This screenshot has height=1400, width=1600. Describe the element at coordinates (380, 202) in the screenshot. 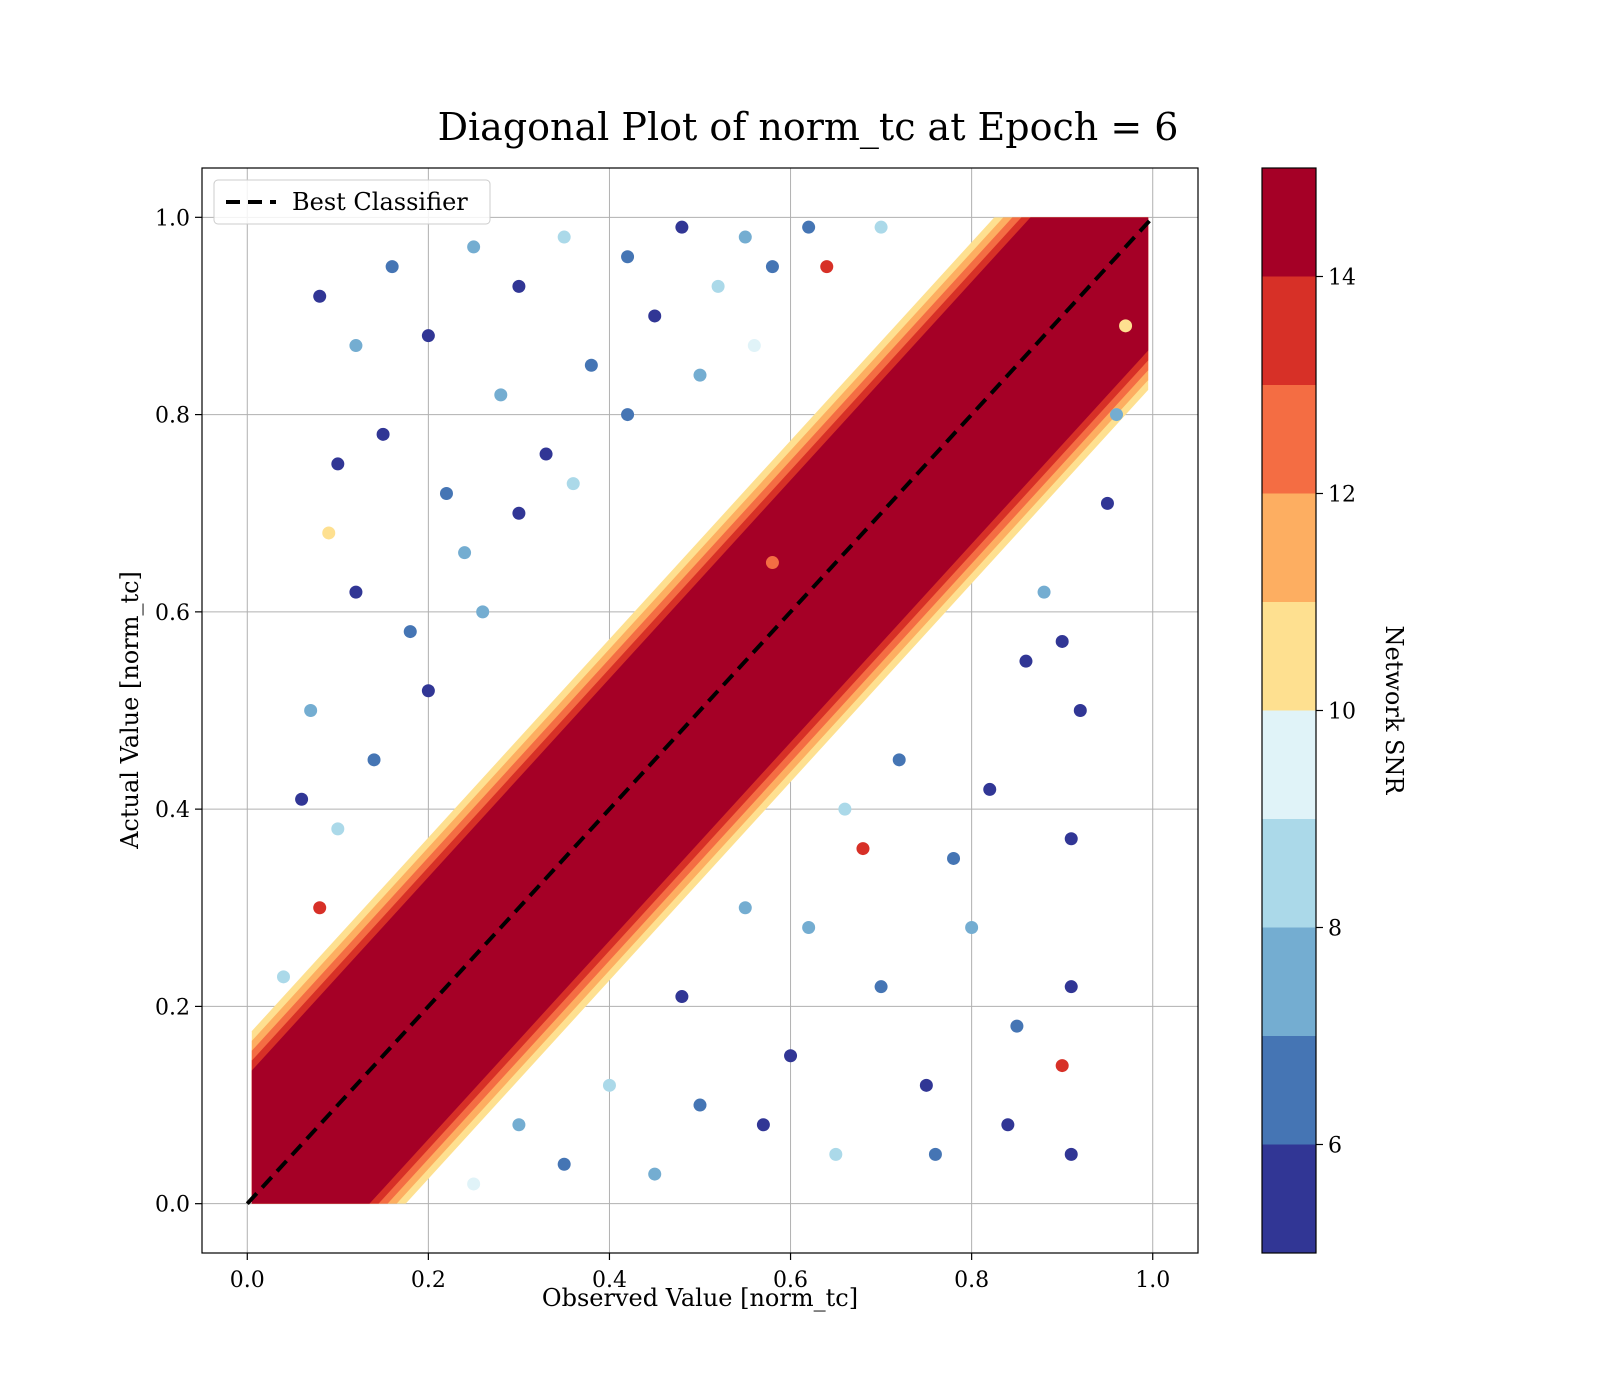

I see `legend-label: Best Classifier` at that location.